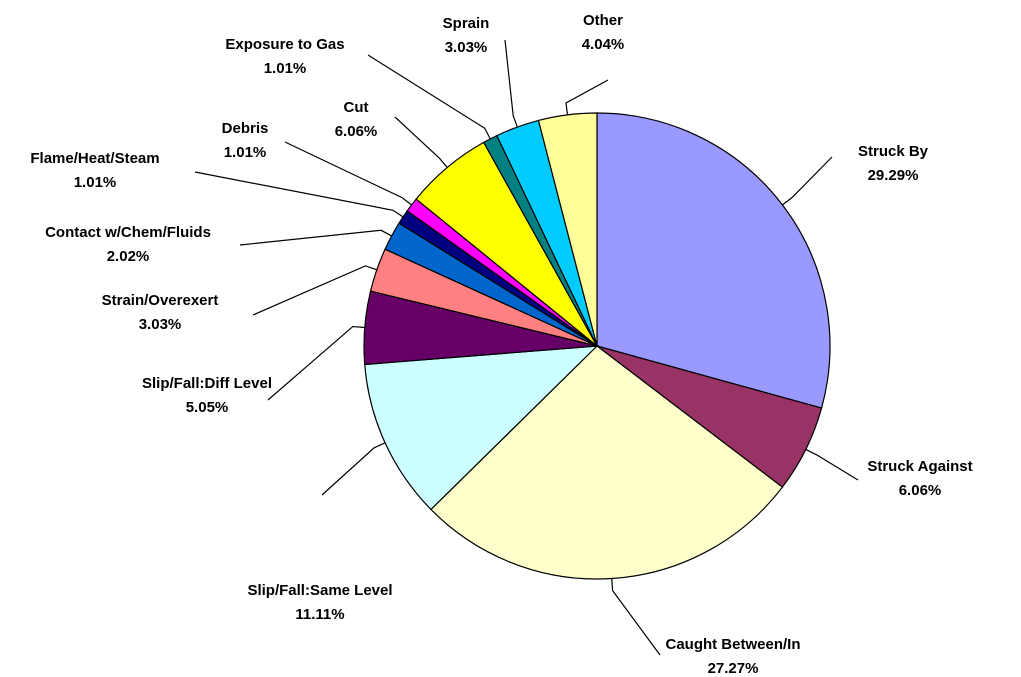 The image size is (1021, 677). What do you see at coordinates (94, 158) in the screenshot?
I see `slice-label: Flame/Heat/Steam` at bounding box center [94, 158].